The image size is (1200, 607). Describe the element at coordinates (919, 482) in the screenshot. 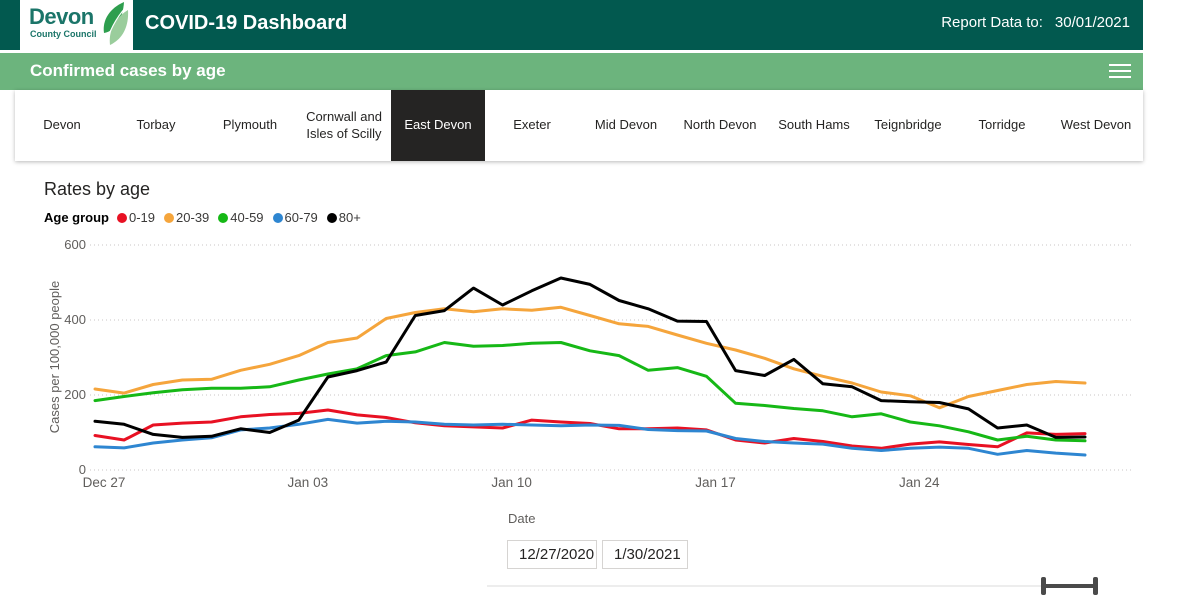

I see `x-tick-label: Jan 24` at that location.